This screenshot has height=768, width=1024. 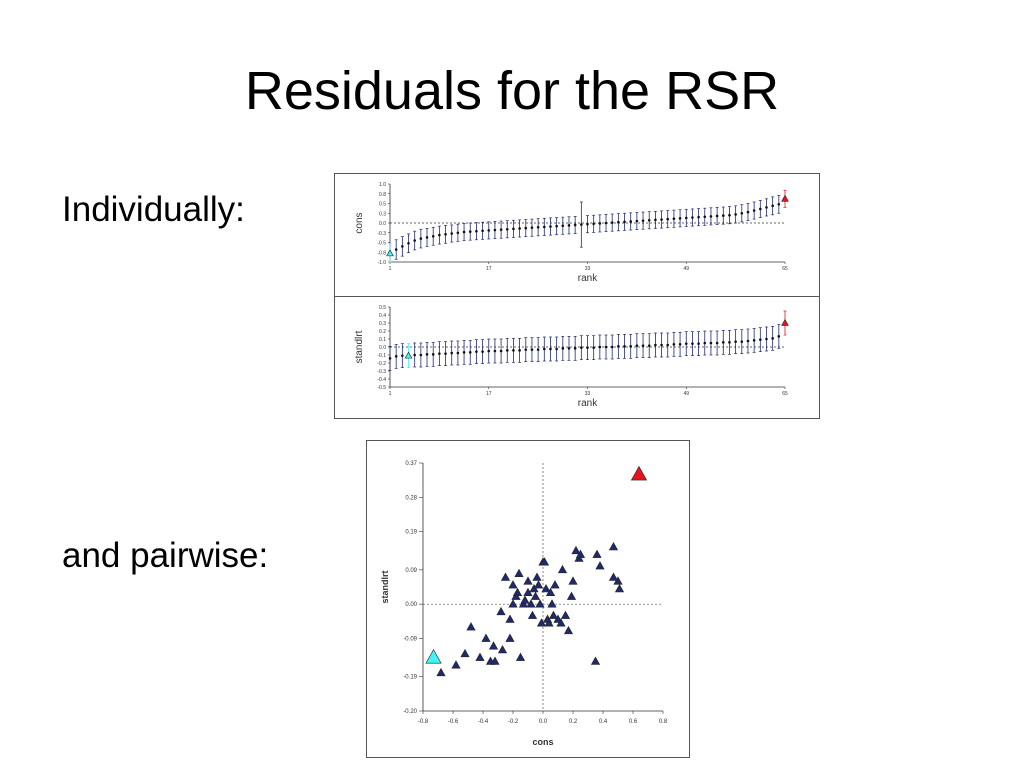 What do you see at coordinates (543, 722) in the screenshot?
I see `x-tick-label: 0.0` at bounding box center [543, 722].